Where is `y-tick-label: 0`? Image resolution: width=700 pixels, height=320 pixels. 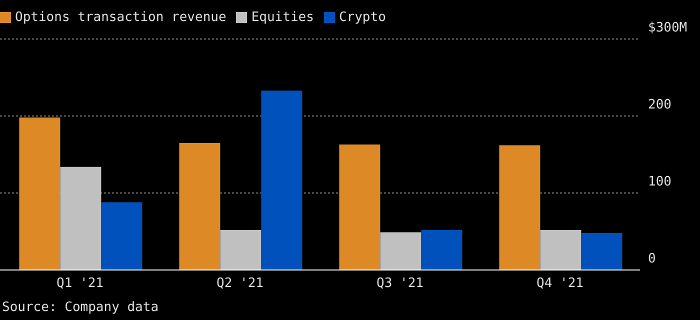 y-tick-label: 0 is located at coordinates (652, 259).